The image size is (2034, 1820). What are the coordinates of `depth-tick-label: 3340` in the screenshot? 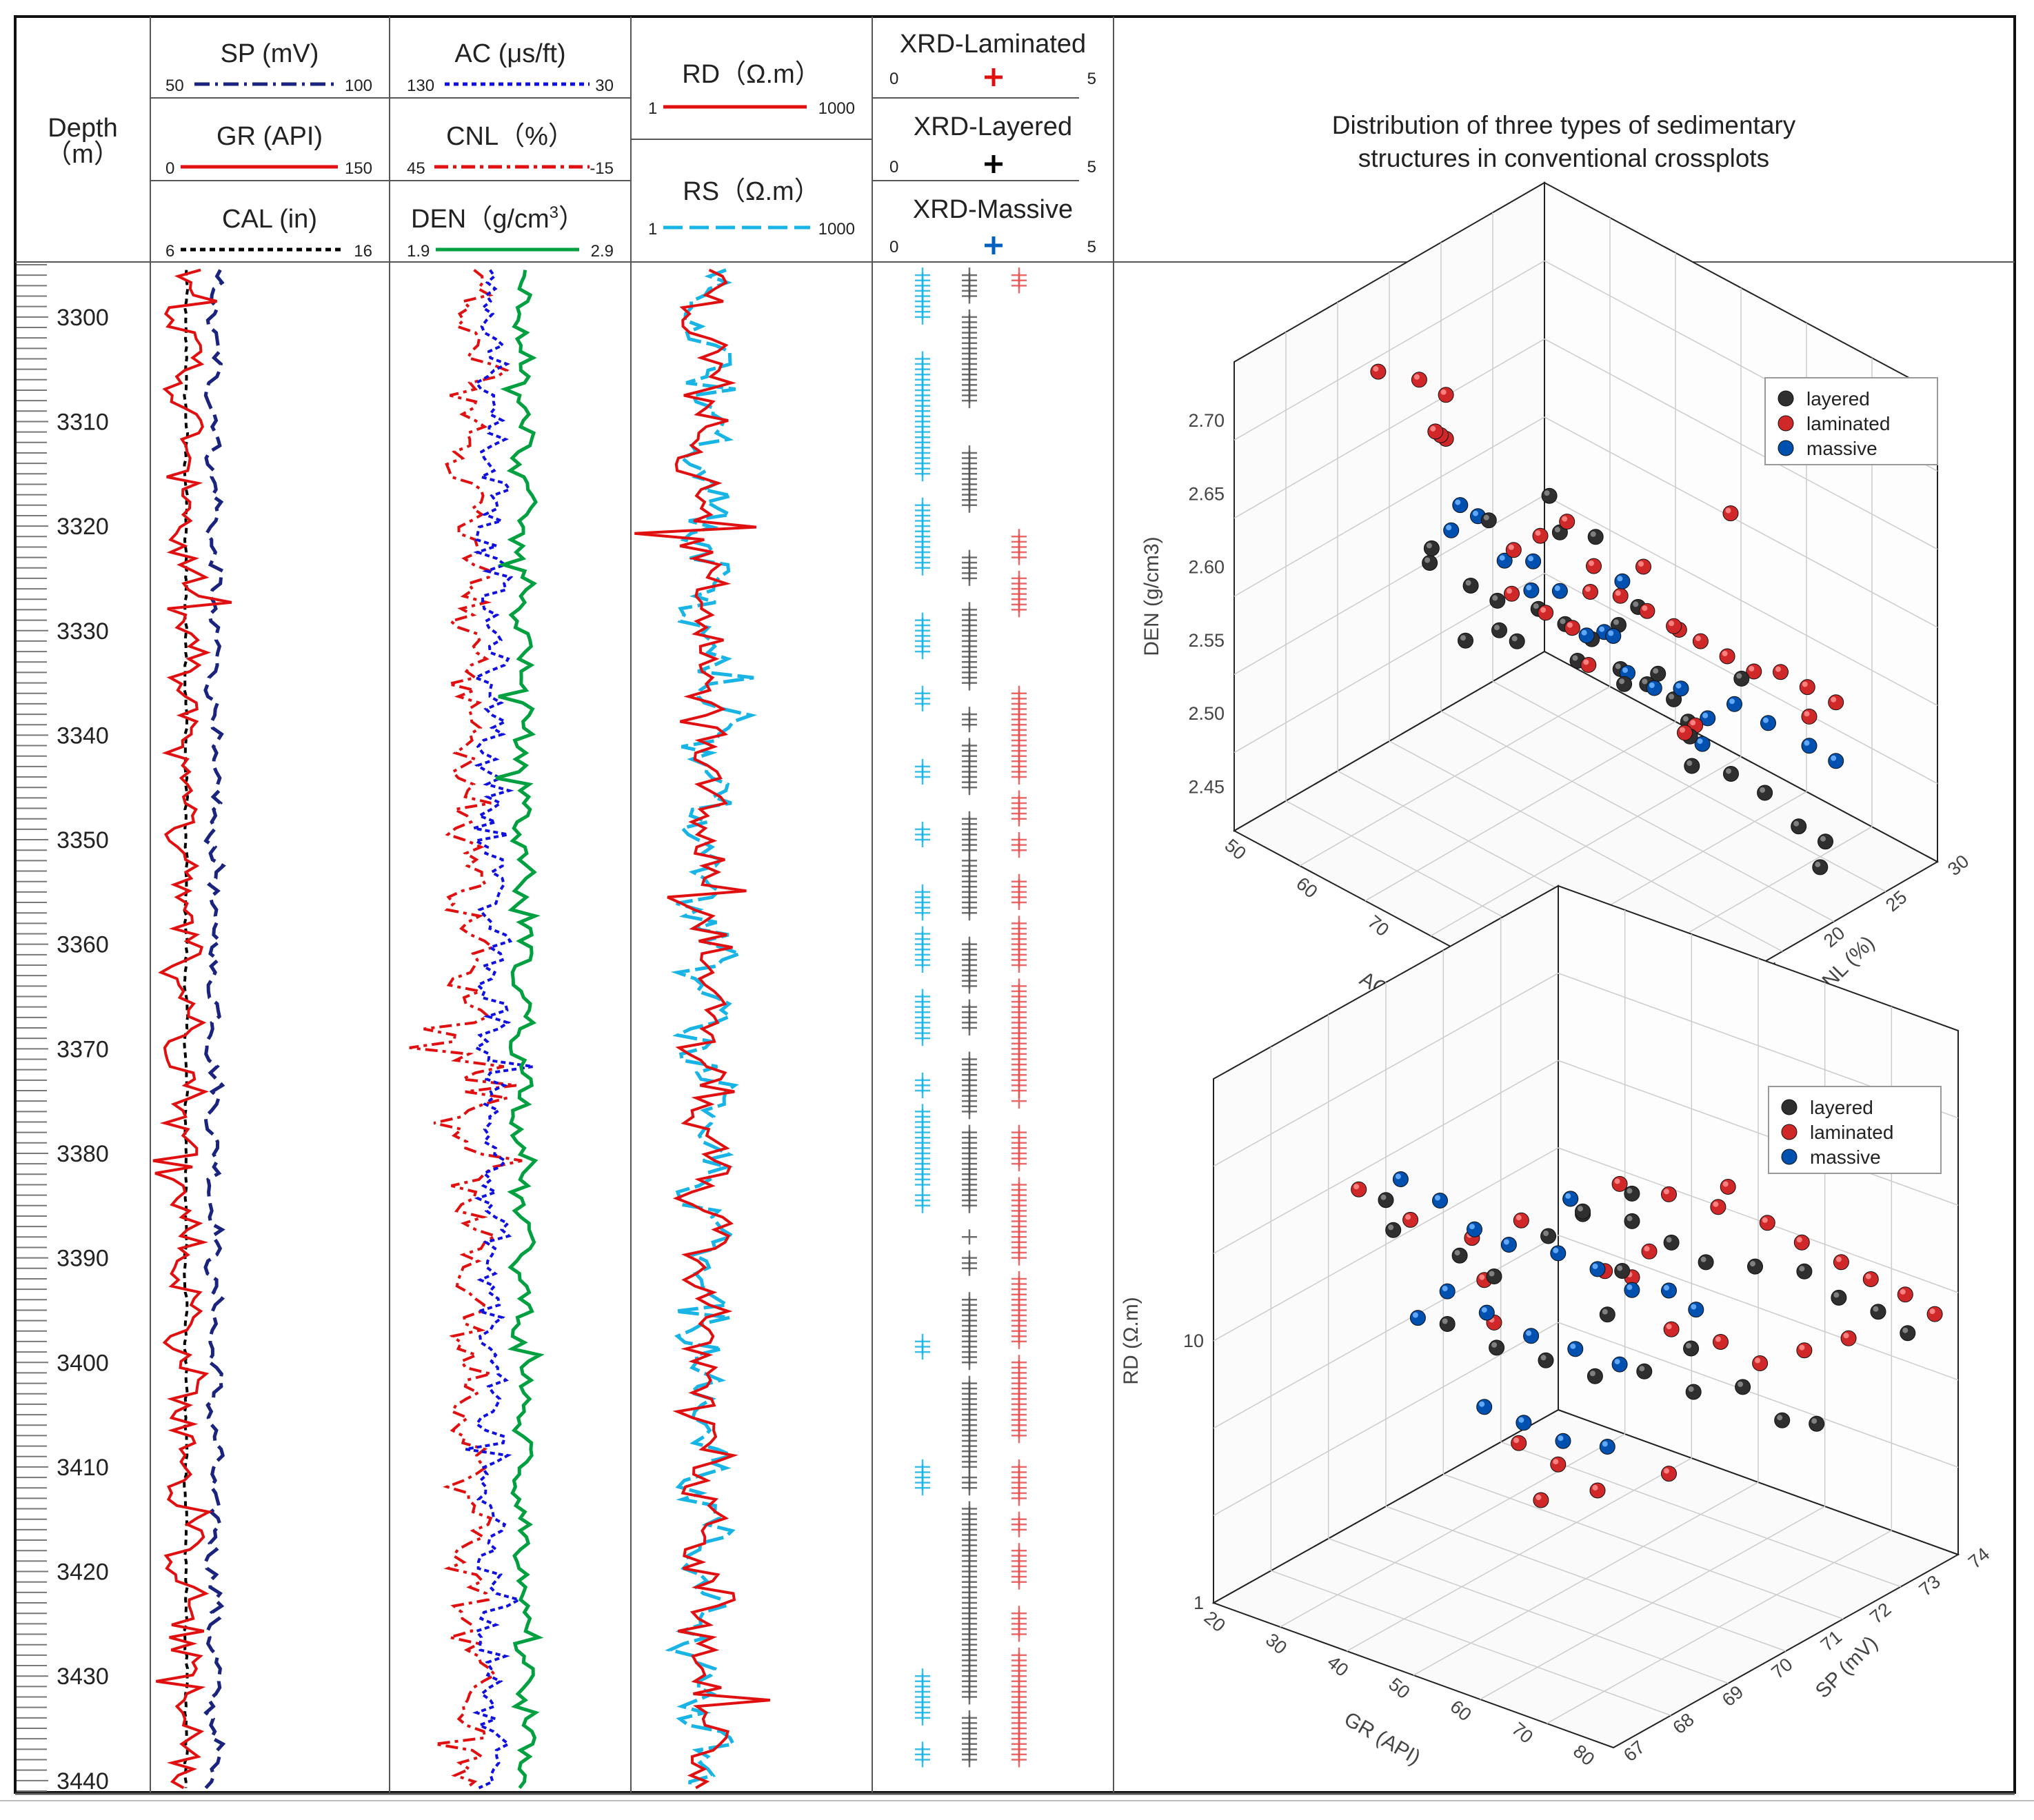 It's located at (83, 735).